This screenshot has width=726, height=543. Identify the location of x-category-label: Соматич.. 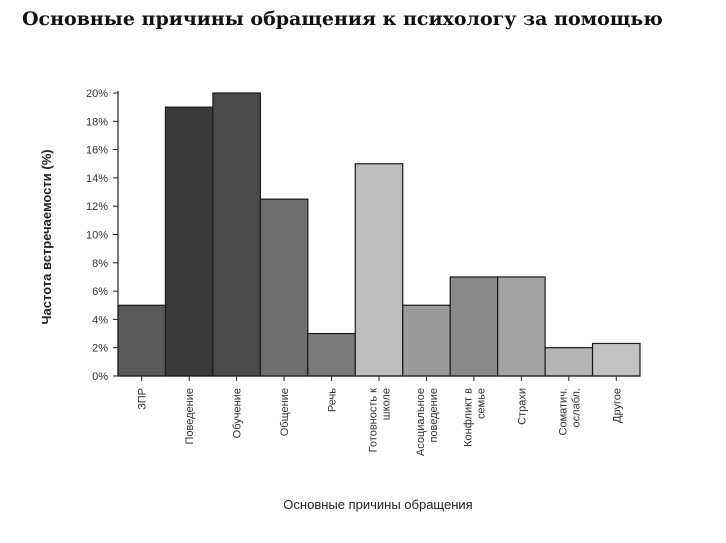
(563, 411).